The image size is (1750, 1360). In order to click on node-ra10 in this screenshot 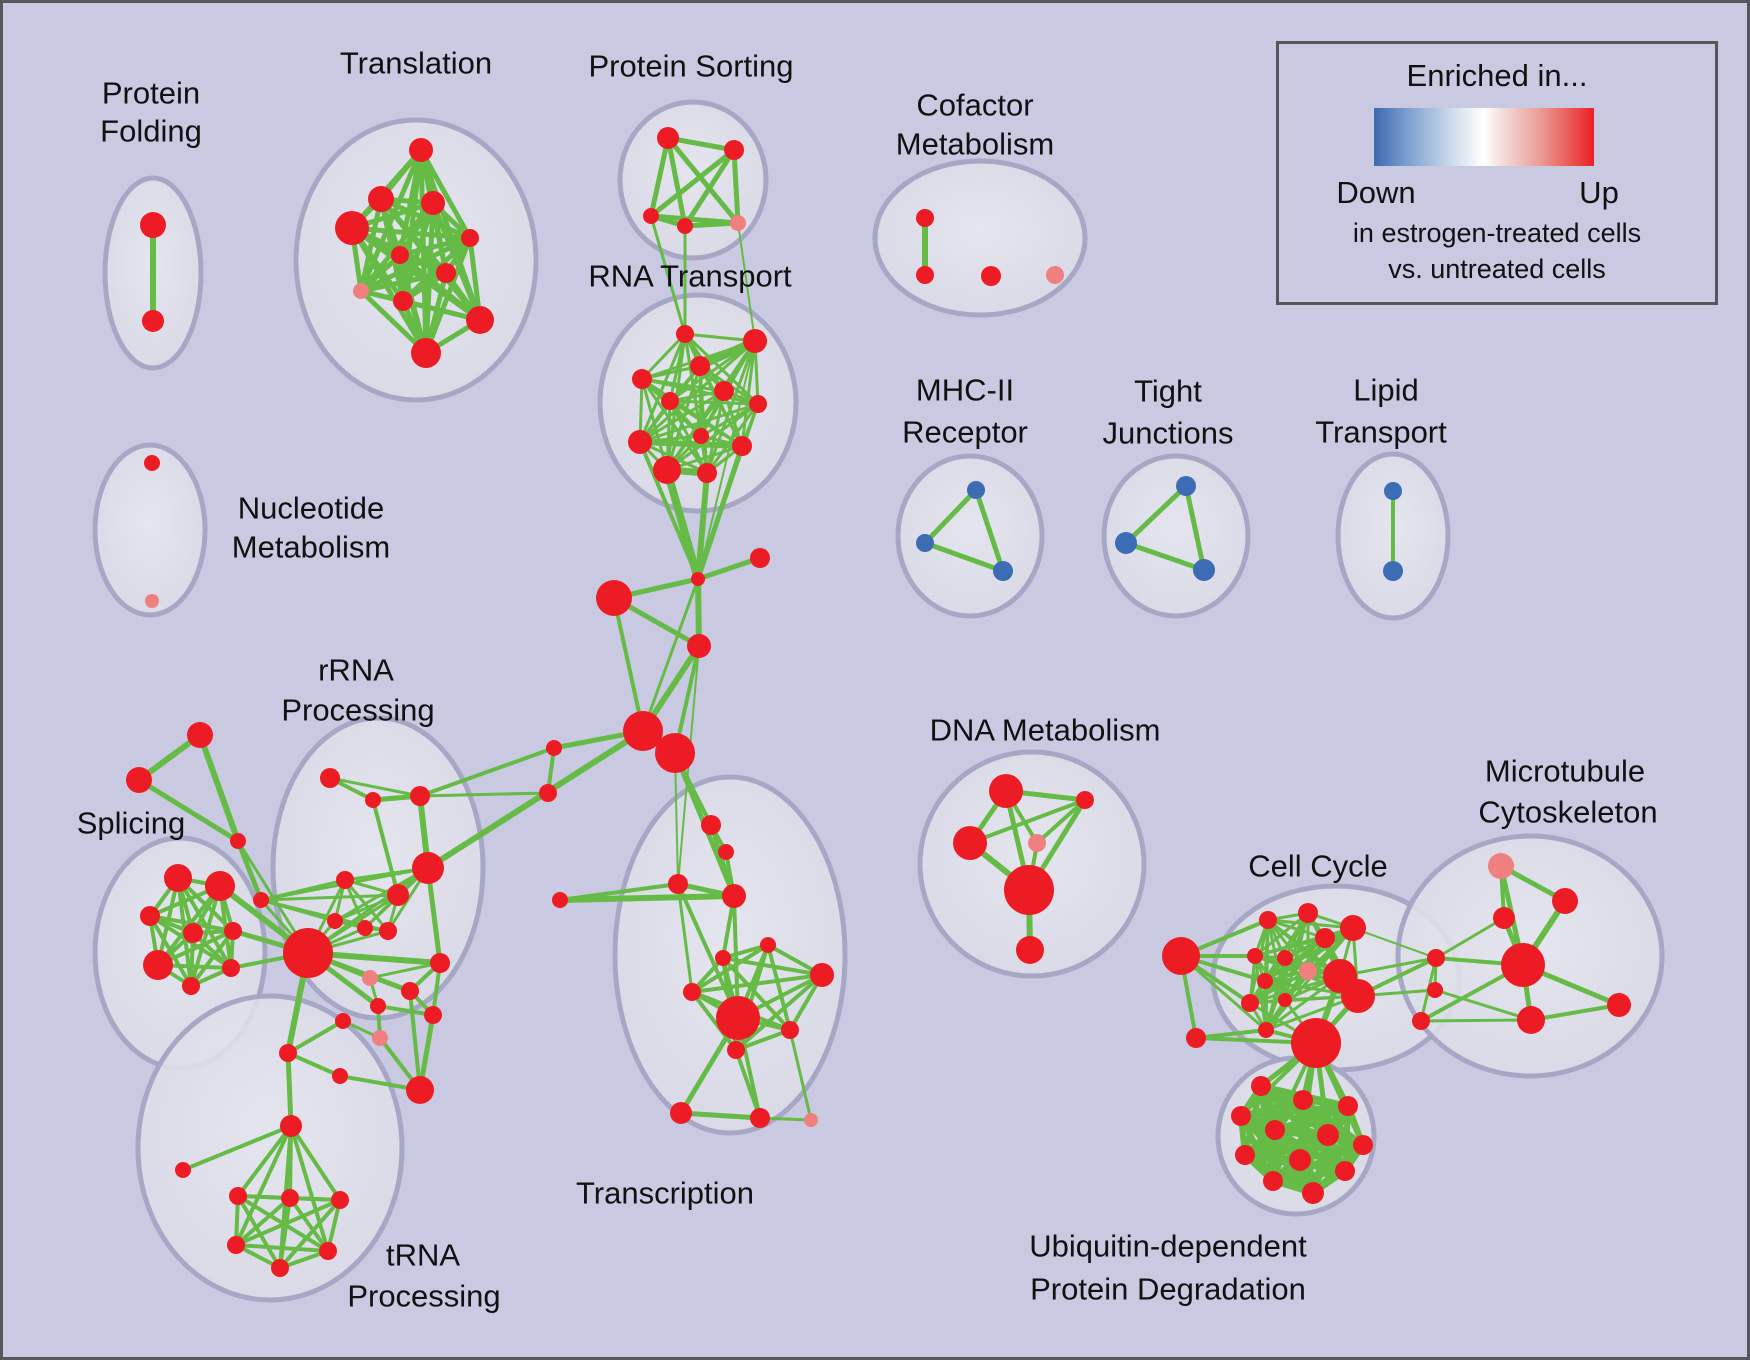, I will do `click(370, 978)`.